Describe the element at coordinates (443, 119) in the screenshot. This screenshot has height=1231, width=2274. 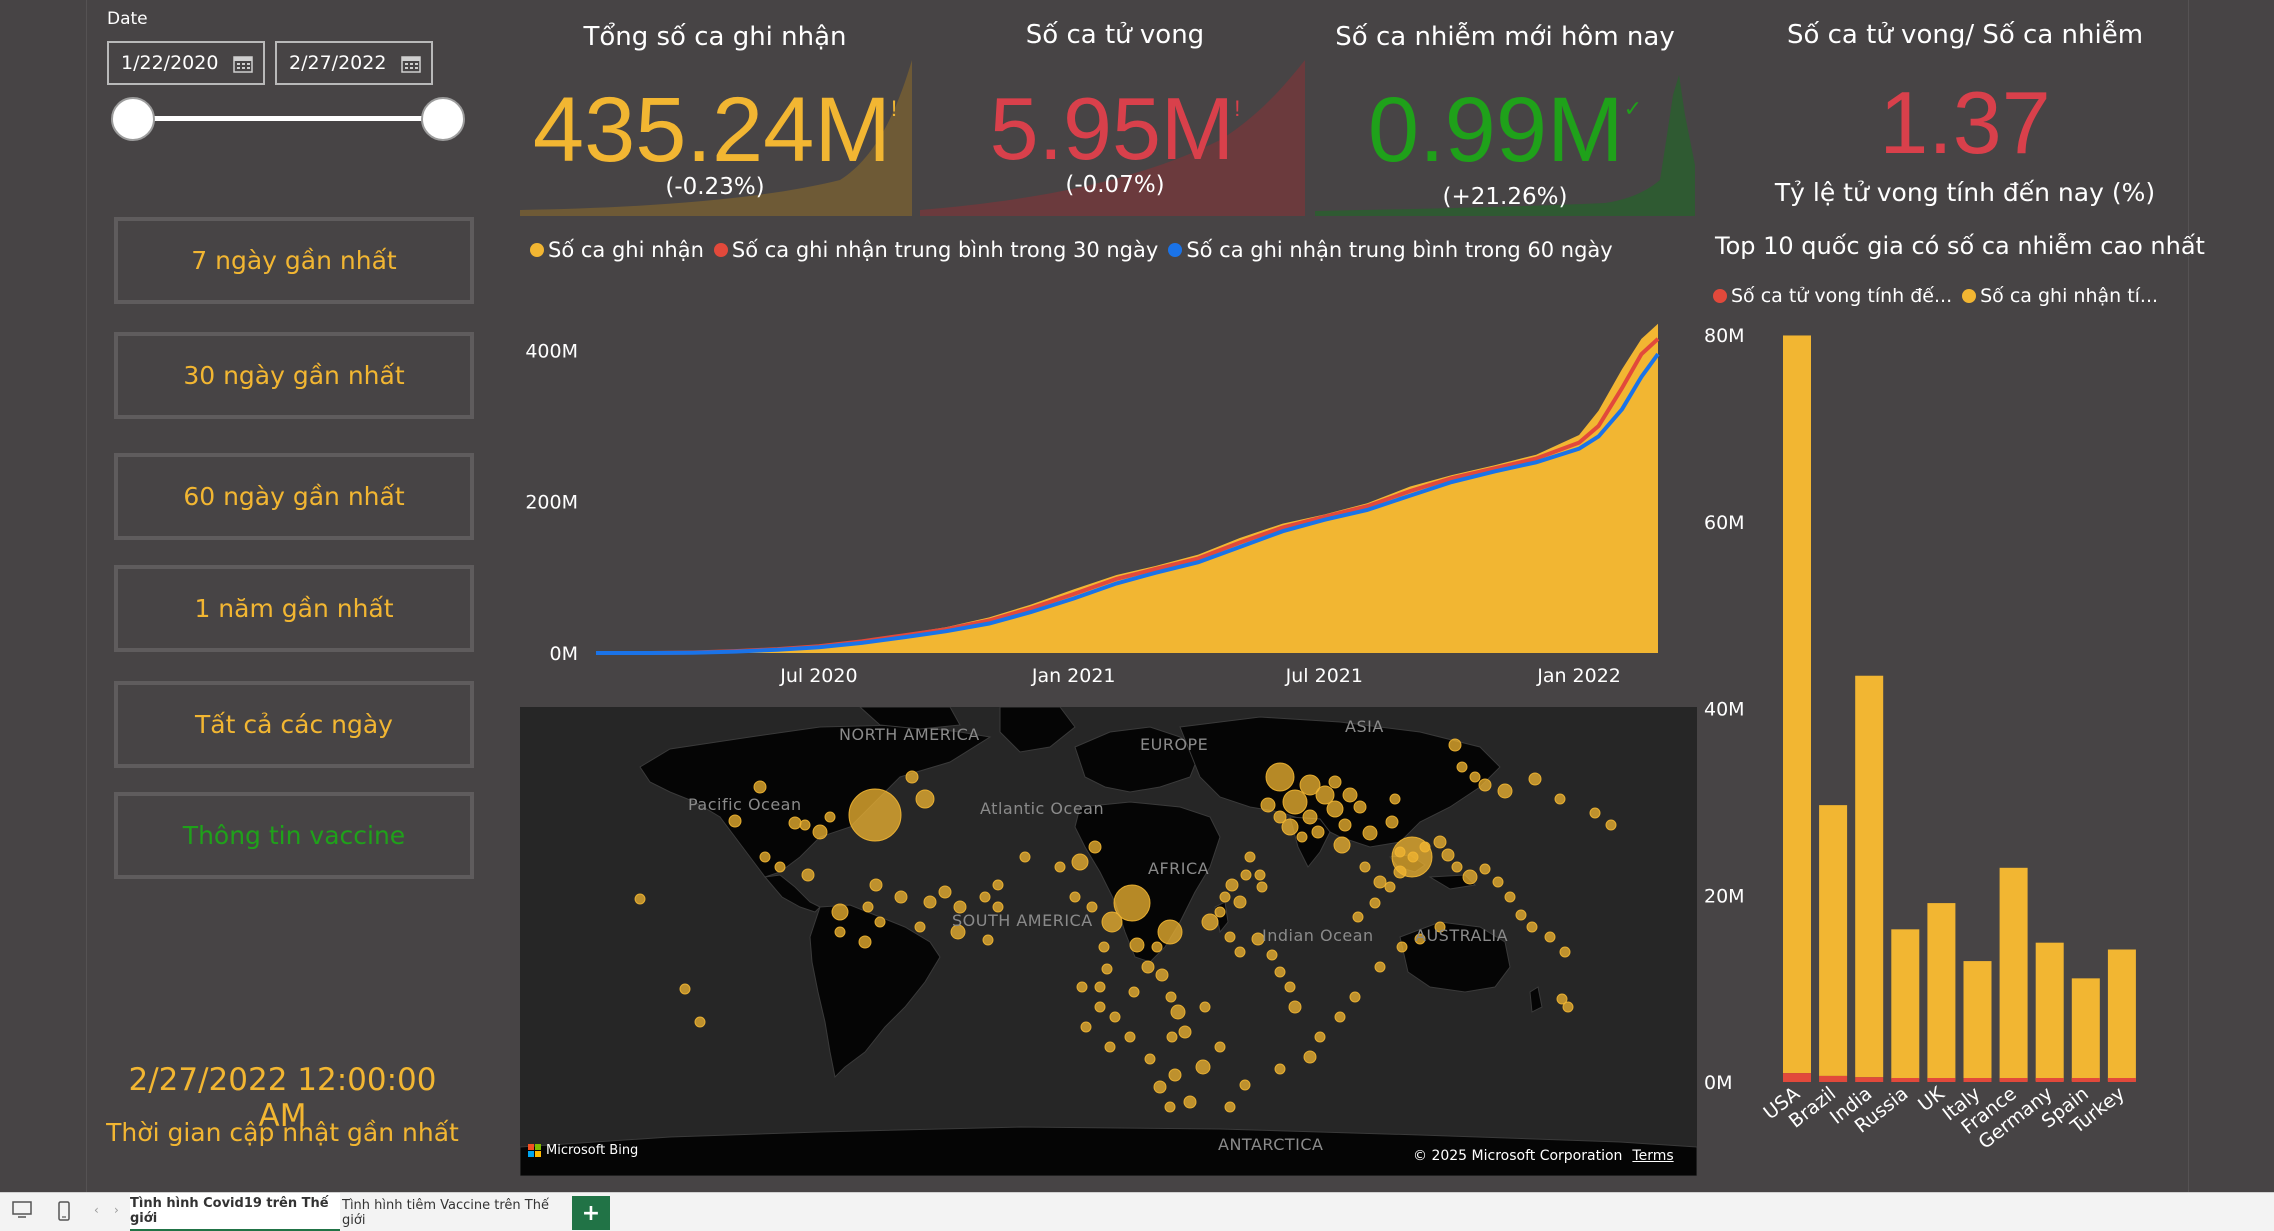
I see `slider-handle-end` at that location.